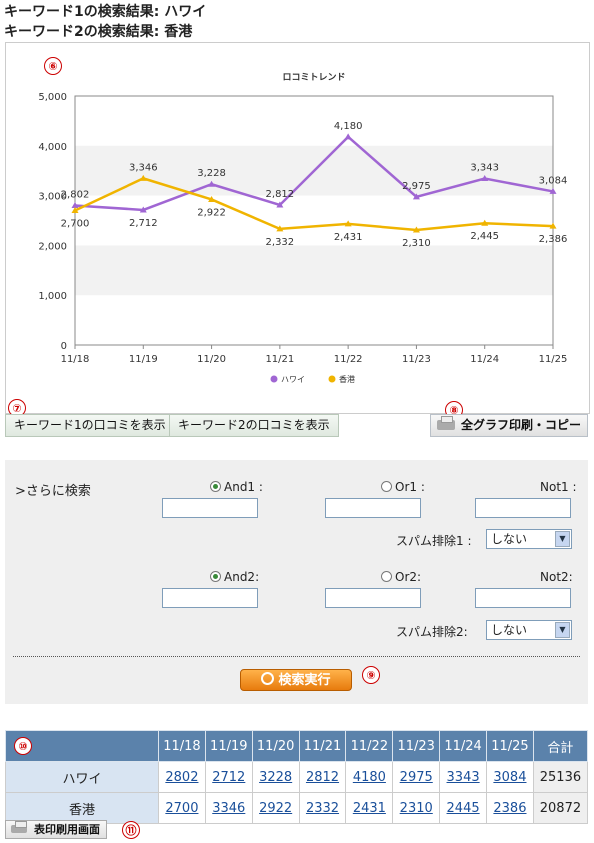 The image size is (594, 843). Describe the element at coordinates (228, 746) in the screenshot. I see `table-header-cell: 11/19` at that location.